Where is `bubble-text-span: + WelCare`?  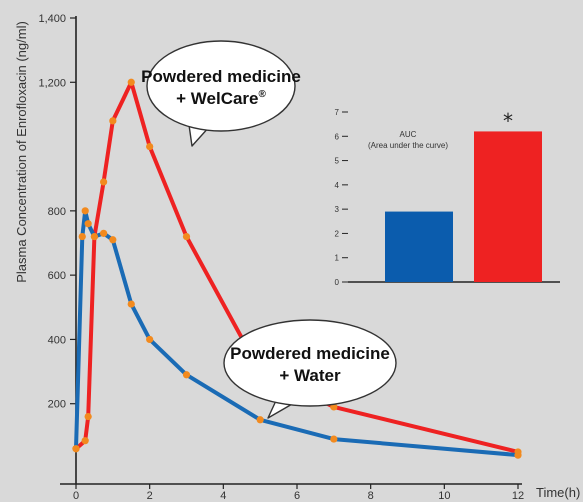 bubble-text-span: + WelCare is located at coordinates (217, 98).